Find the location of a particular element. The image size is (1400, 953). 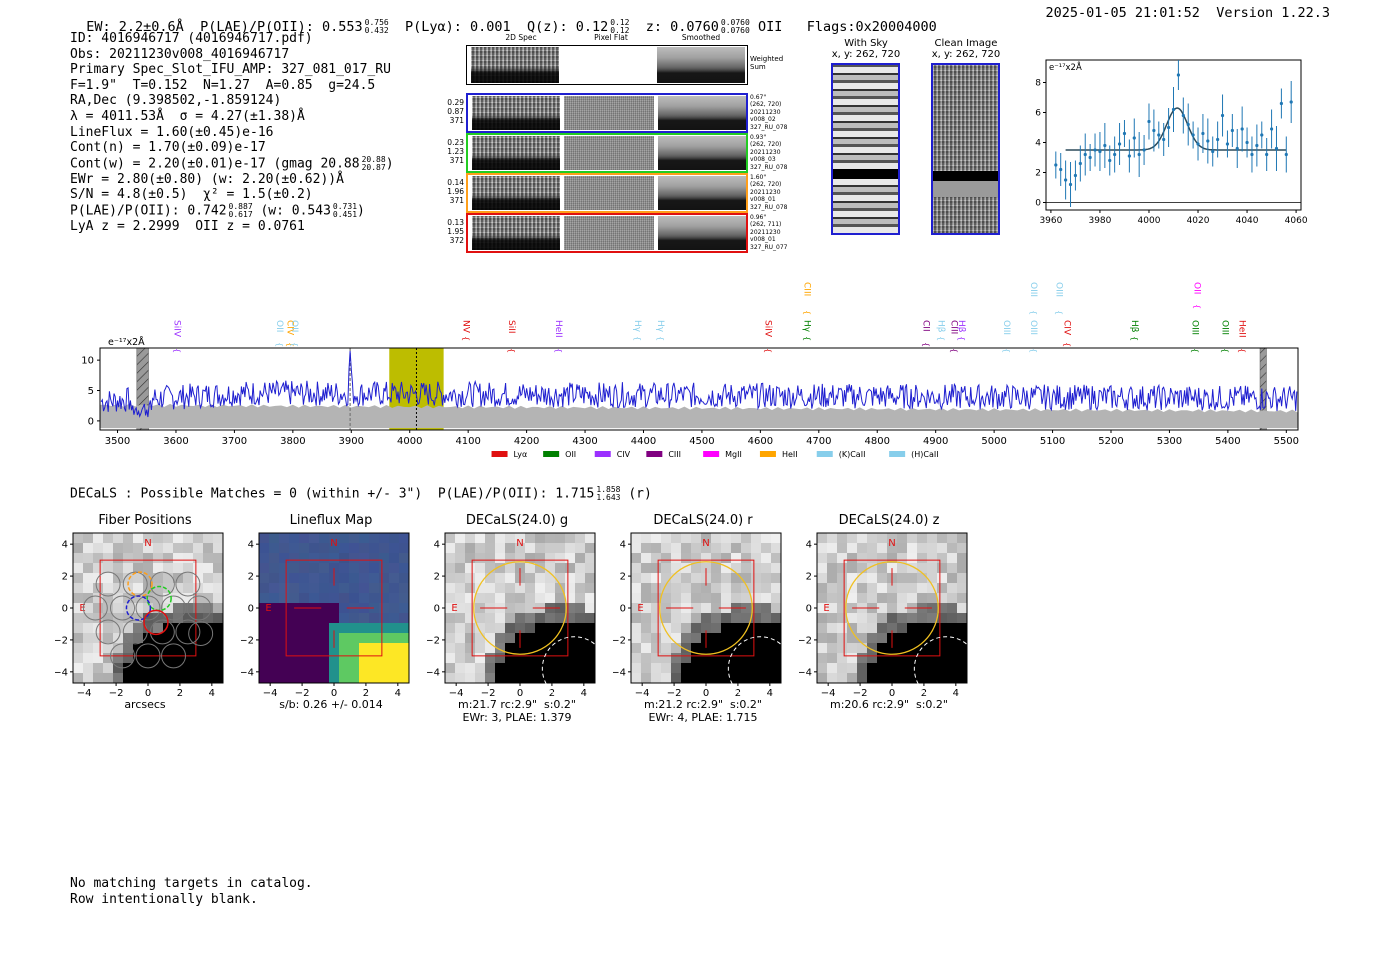

emission-line-bracket: { is located at coordinates (768, 350).